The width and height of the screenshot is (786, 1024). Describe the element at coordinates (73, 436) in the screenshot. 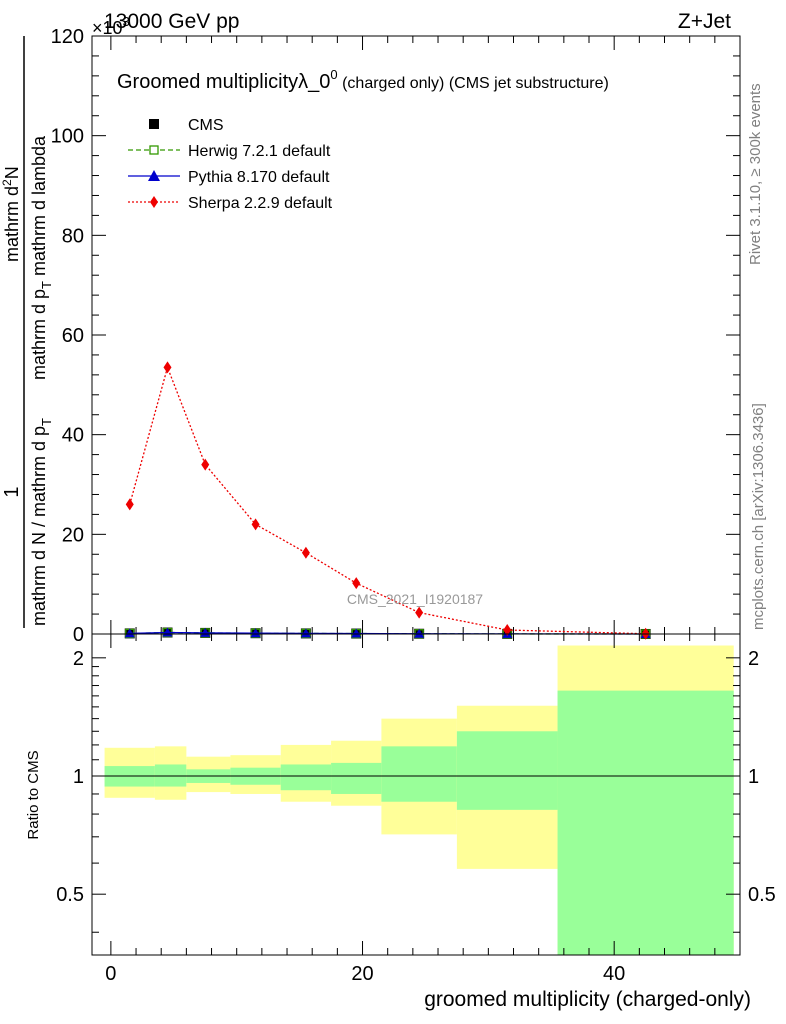

I see `main-ytick-label: 40` at that location.